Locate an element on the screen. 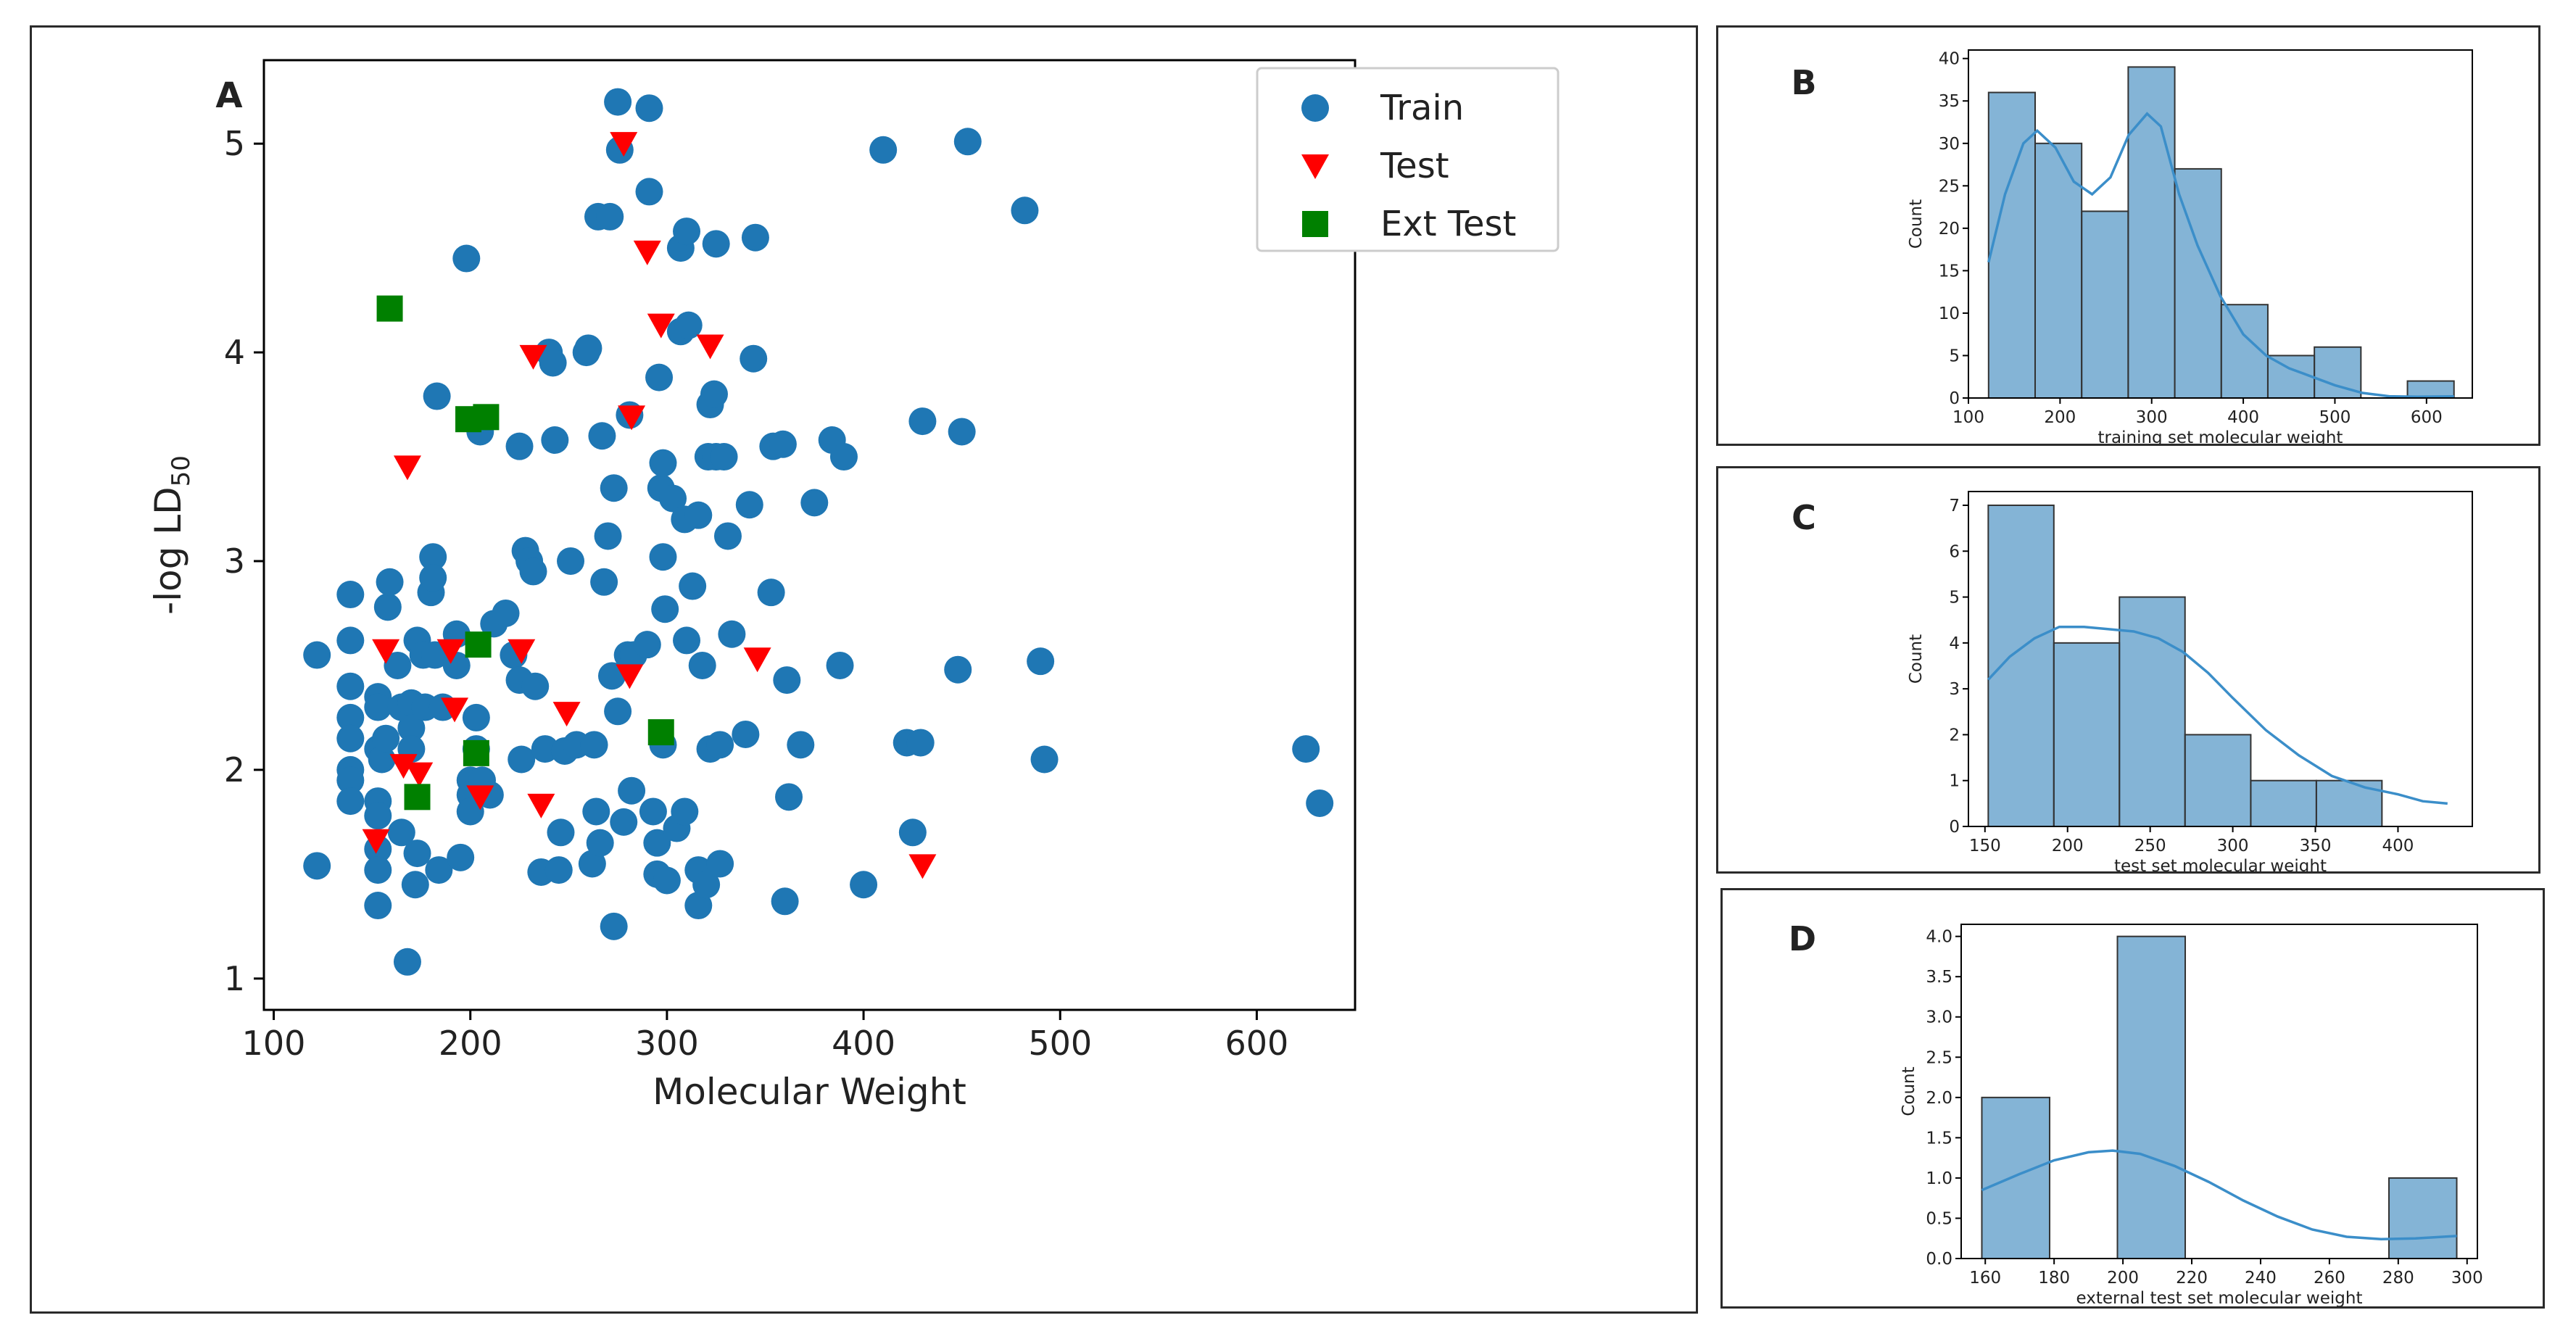 This screenshot has width=2576, height=1339. y-tick-label: 6 is located at coordinates (1955, 551).